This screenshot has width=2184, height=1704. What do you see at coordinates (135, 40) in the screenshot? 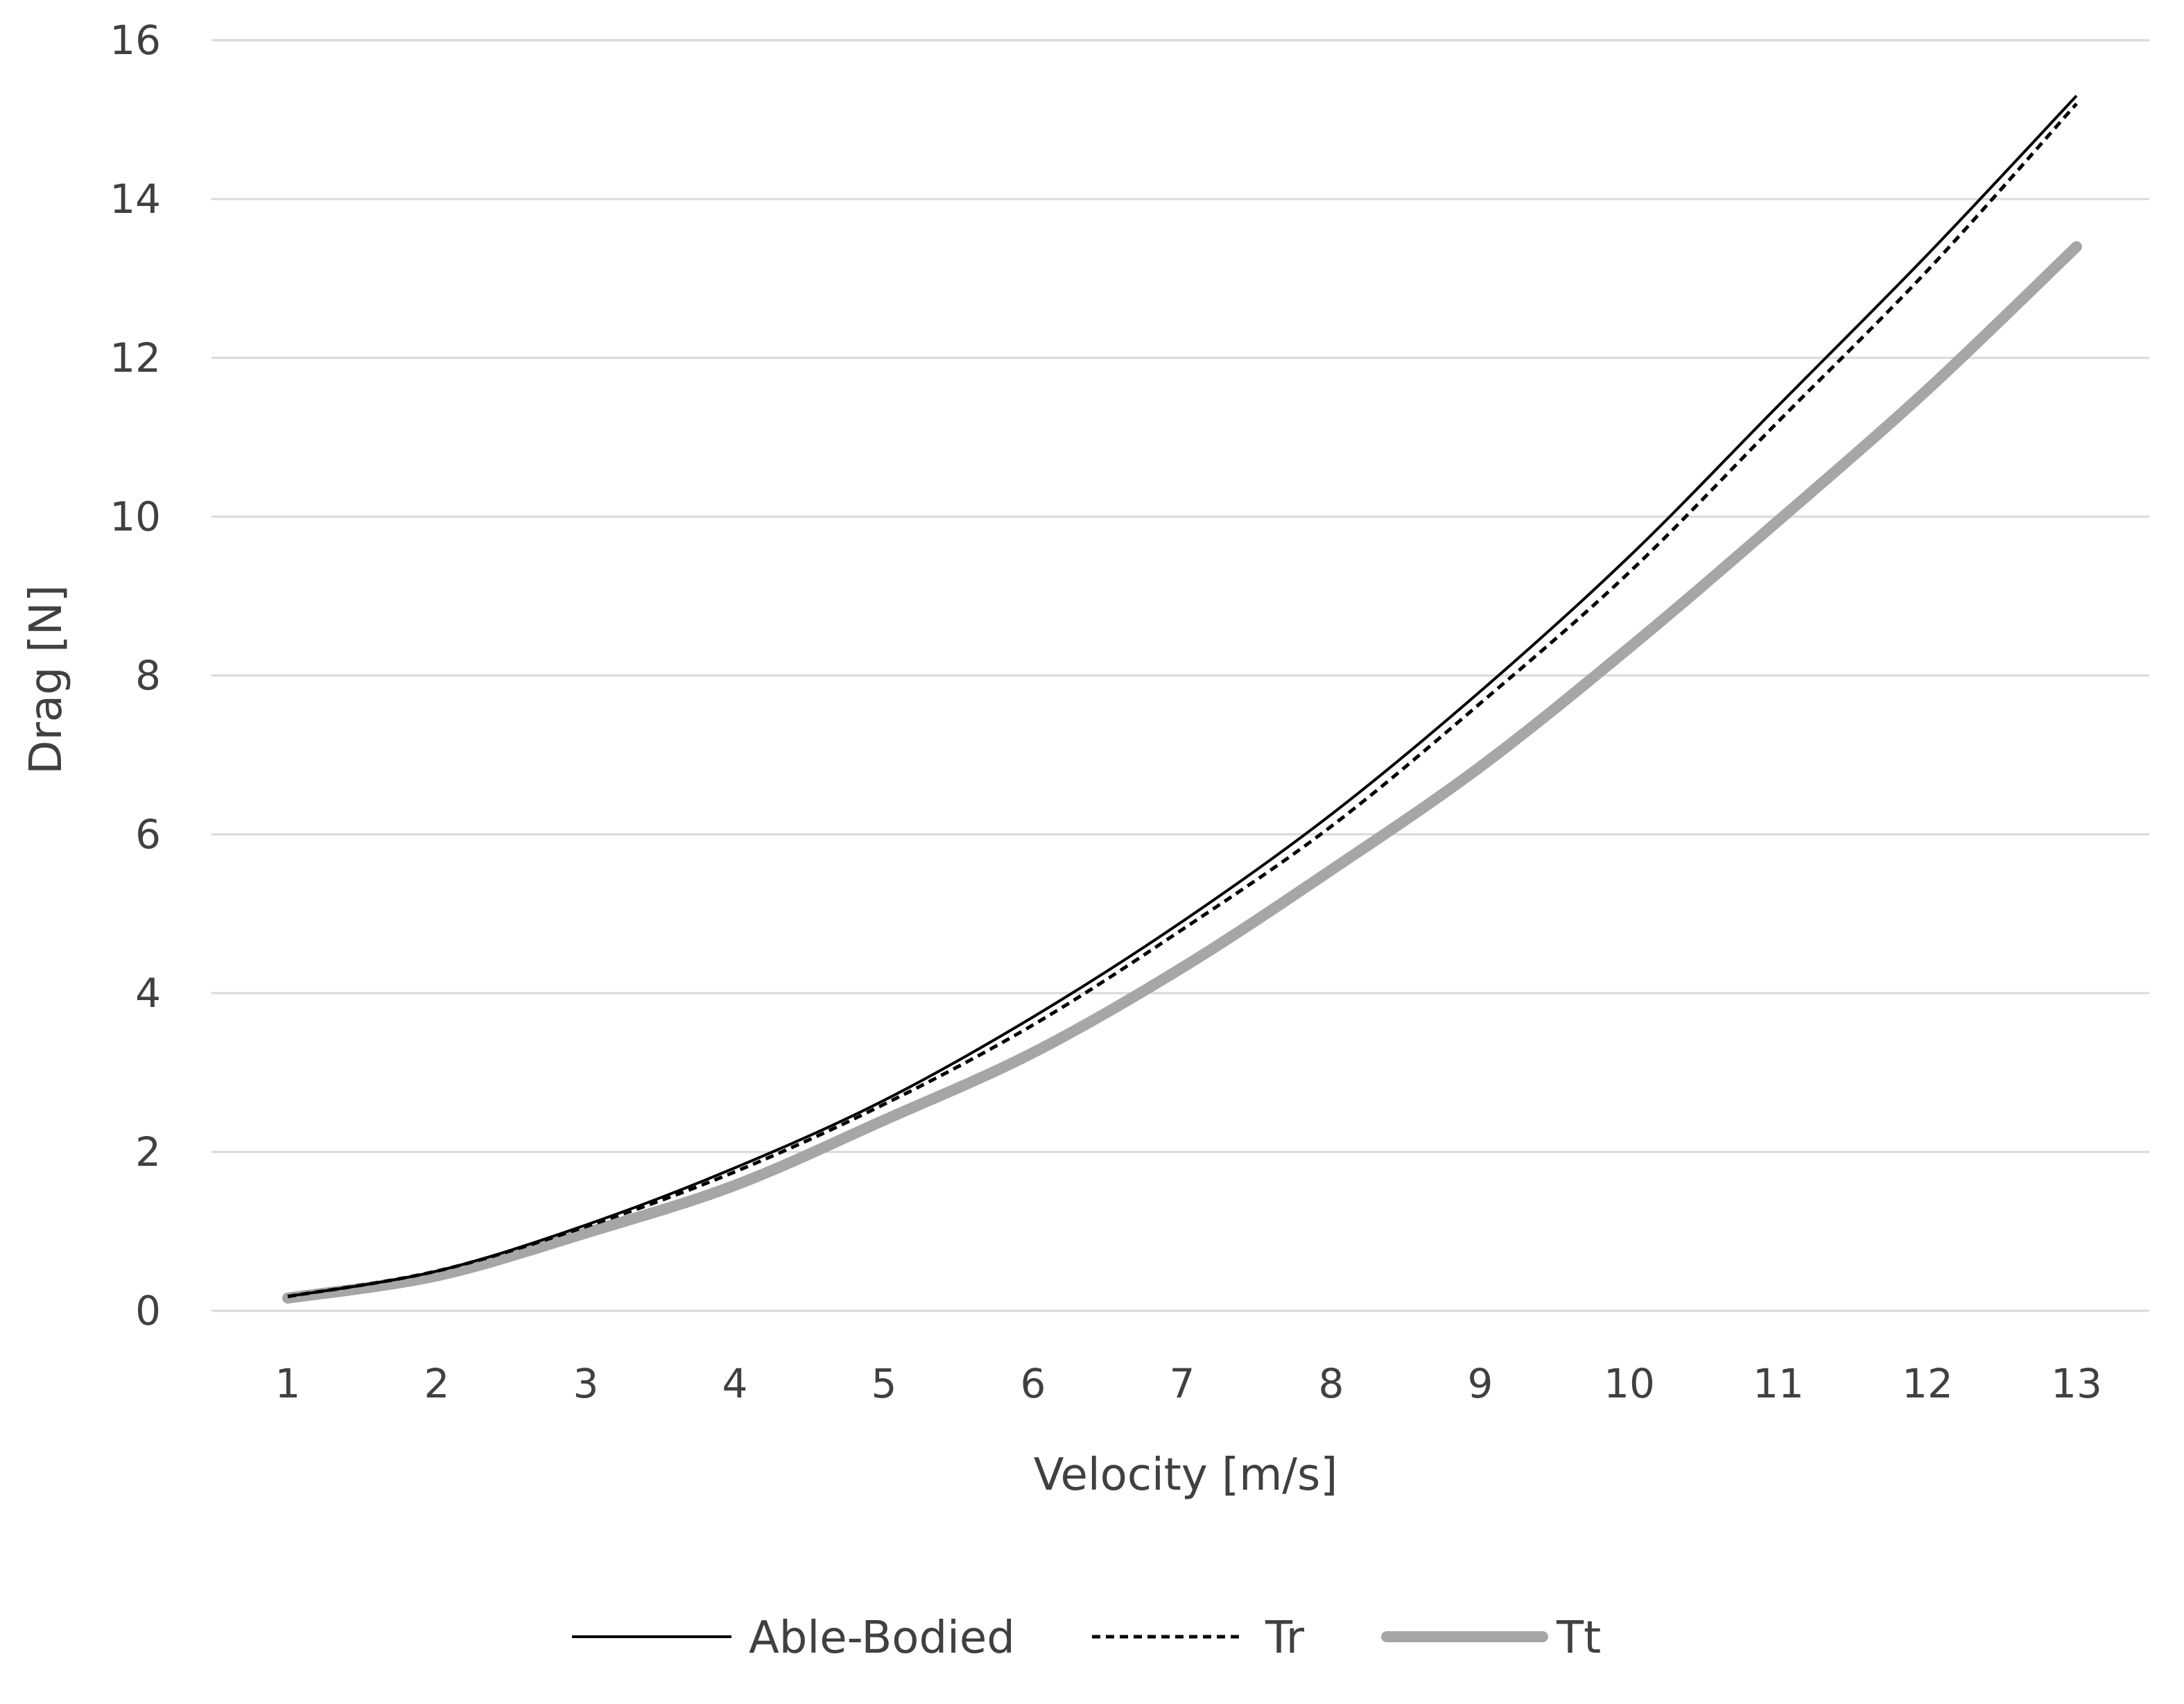
I see `y-tick-label: 16` at bounding box center [135, 40].